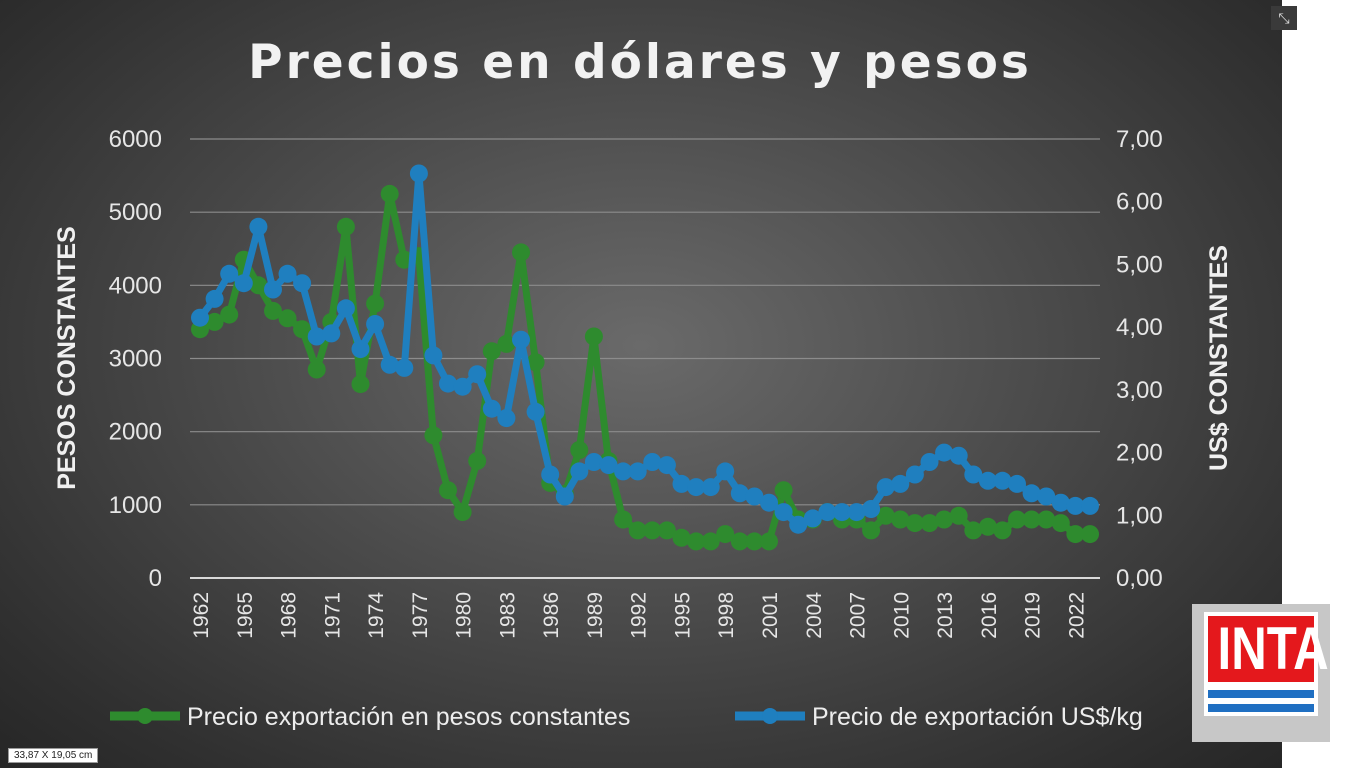 The height and width of the screenshot is (768, 1366). Describe the element at coordinates (770, 615) in the screenshot. I see `x-axis-tick-label: 2001` at that location.